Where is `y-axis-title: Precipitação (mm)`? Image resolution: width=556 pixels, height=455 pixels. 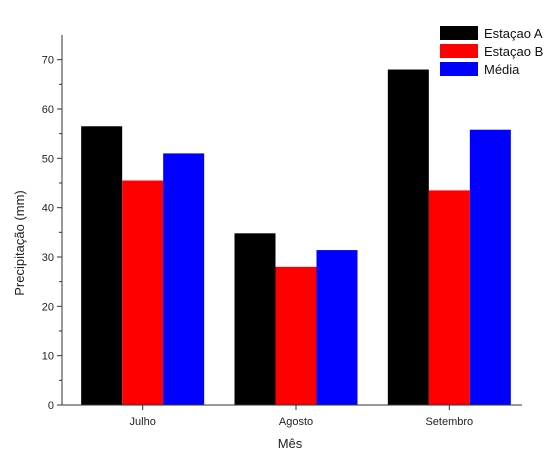
y-axis-title: Precipitação (mm) is located at coordinates (19, 242).